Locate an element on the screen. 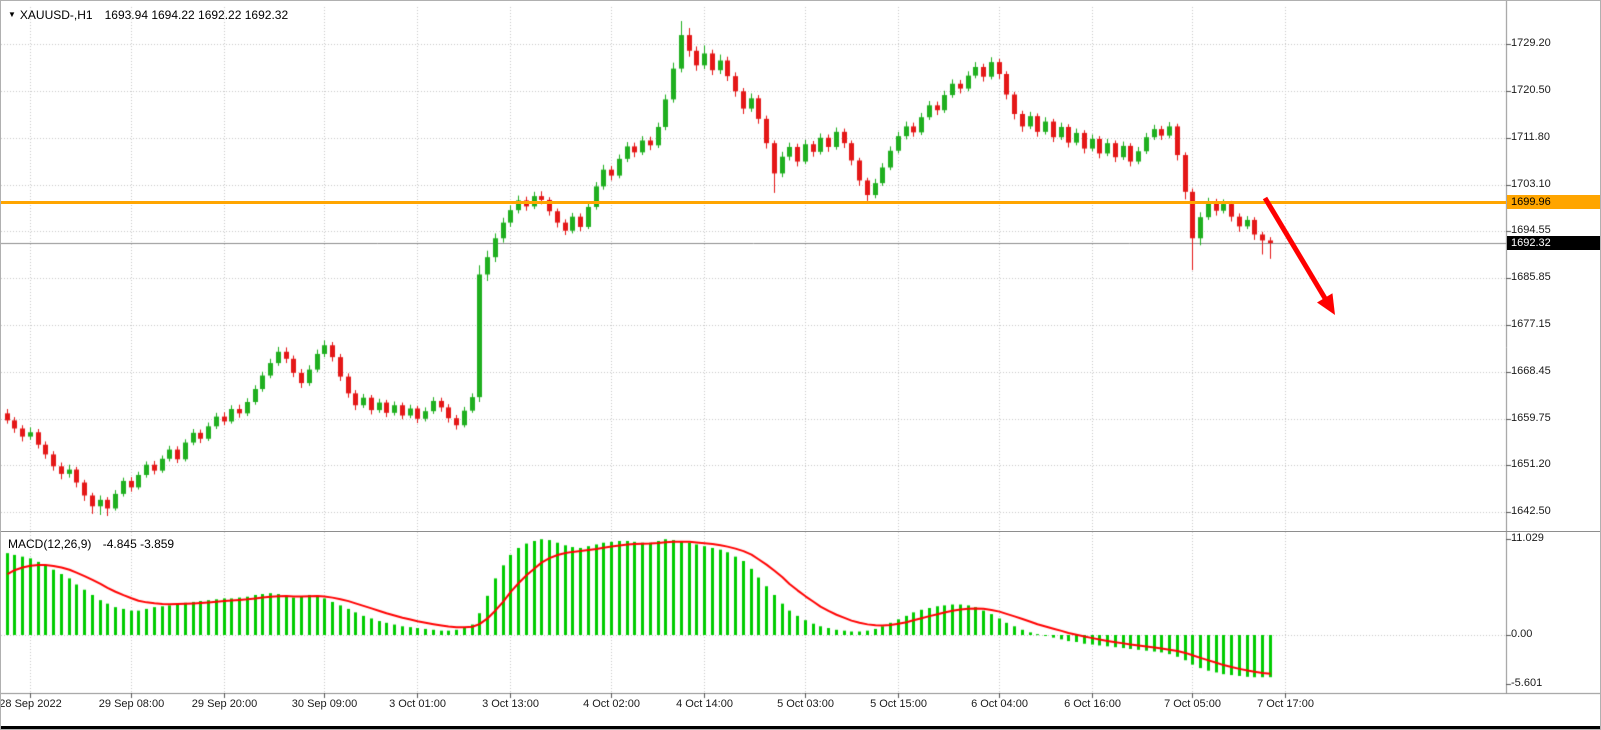 This screenshot has height=730, width=1601. time-tick-label: 30 Sep 09:00 is located at coordinates (324, 704).